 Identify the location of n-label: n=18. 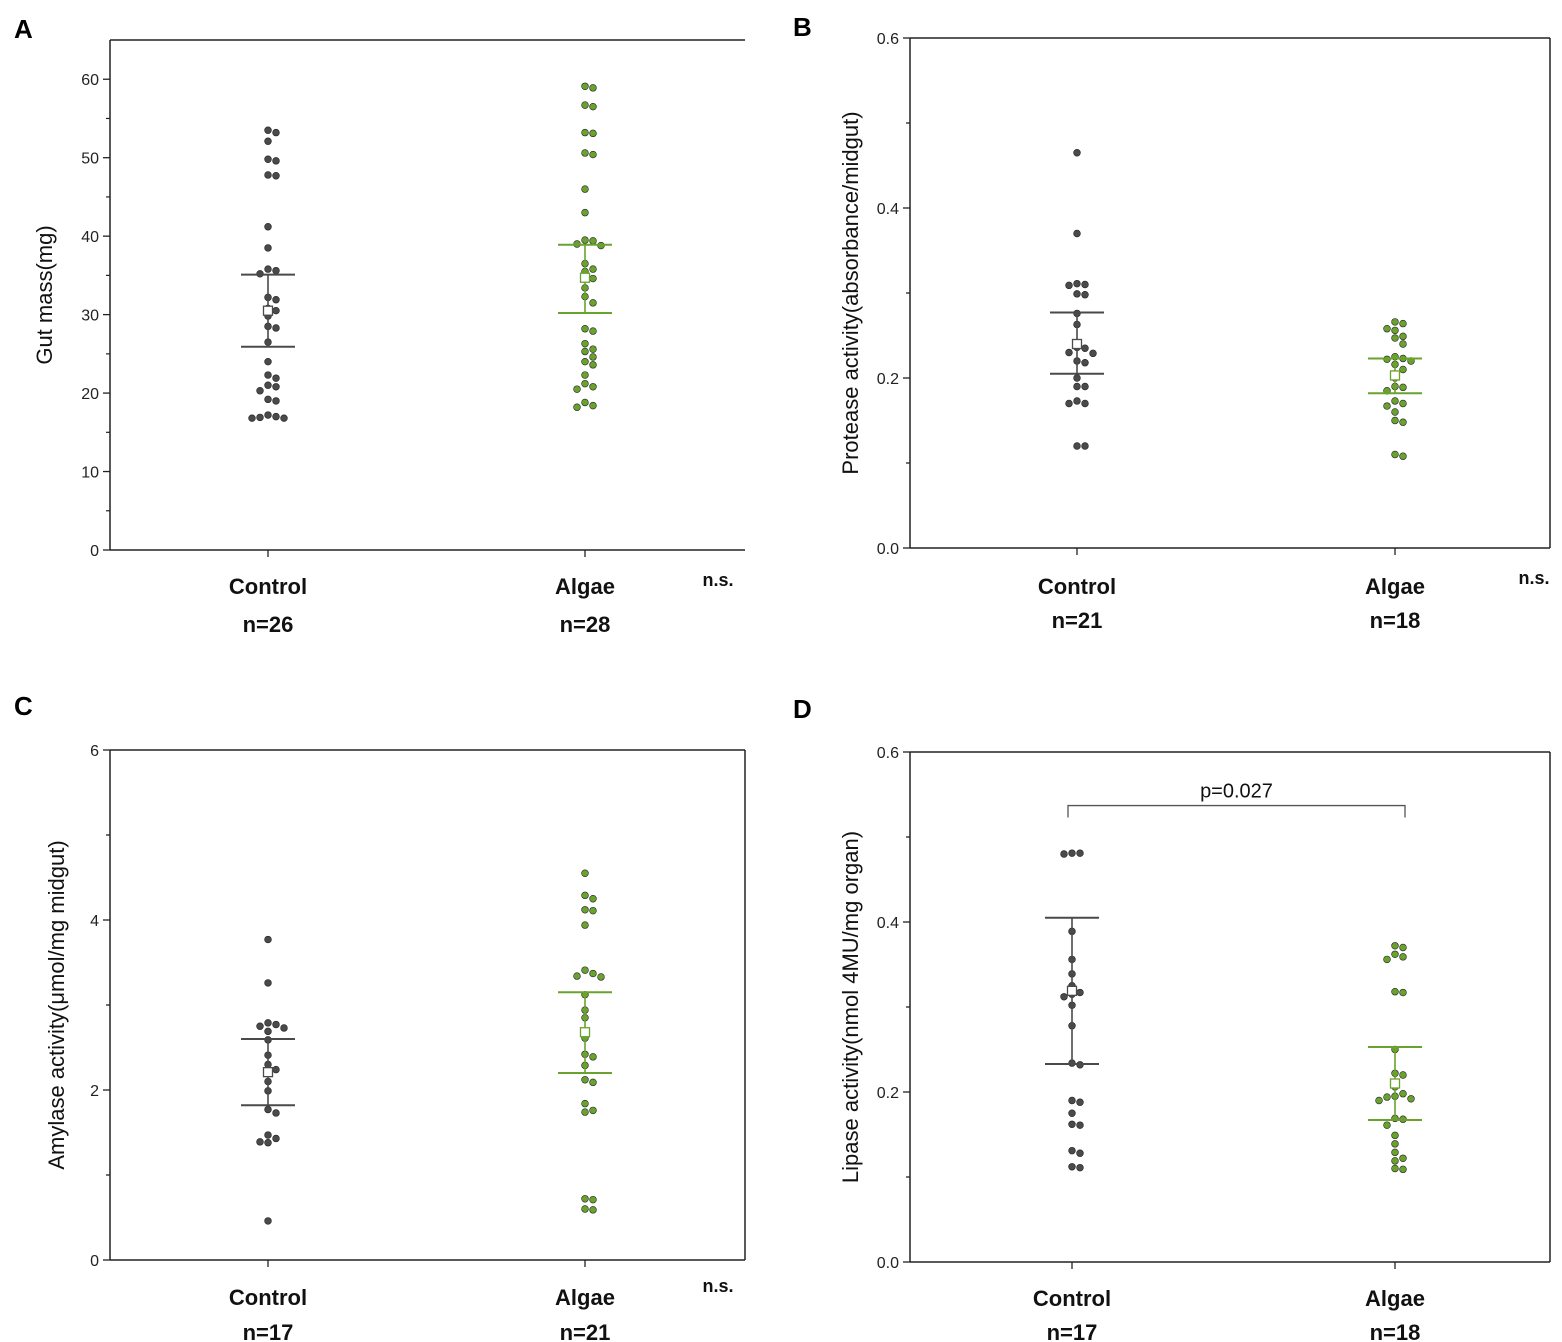
(1395, 620).